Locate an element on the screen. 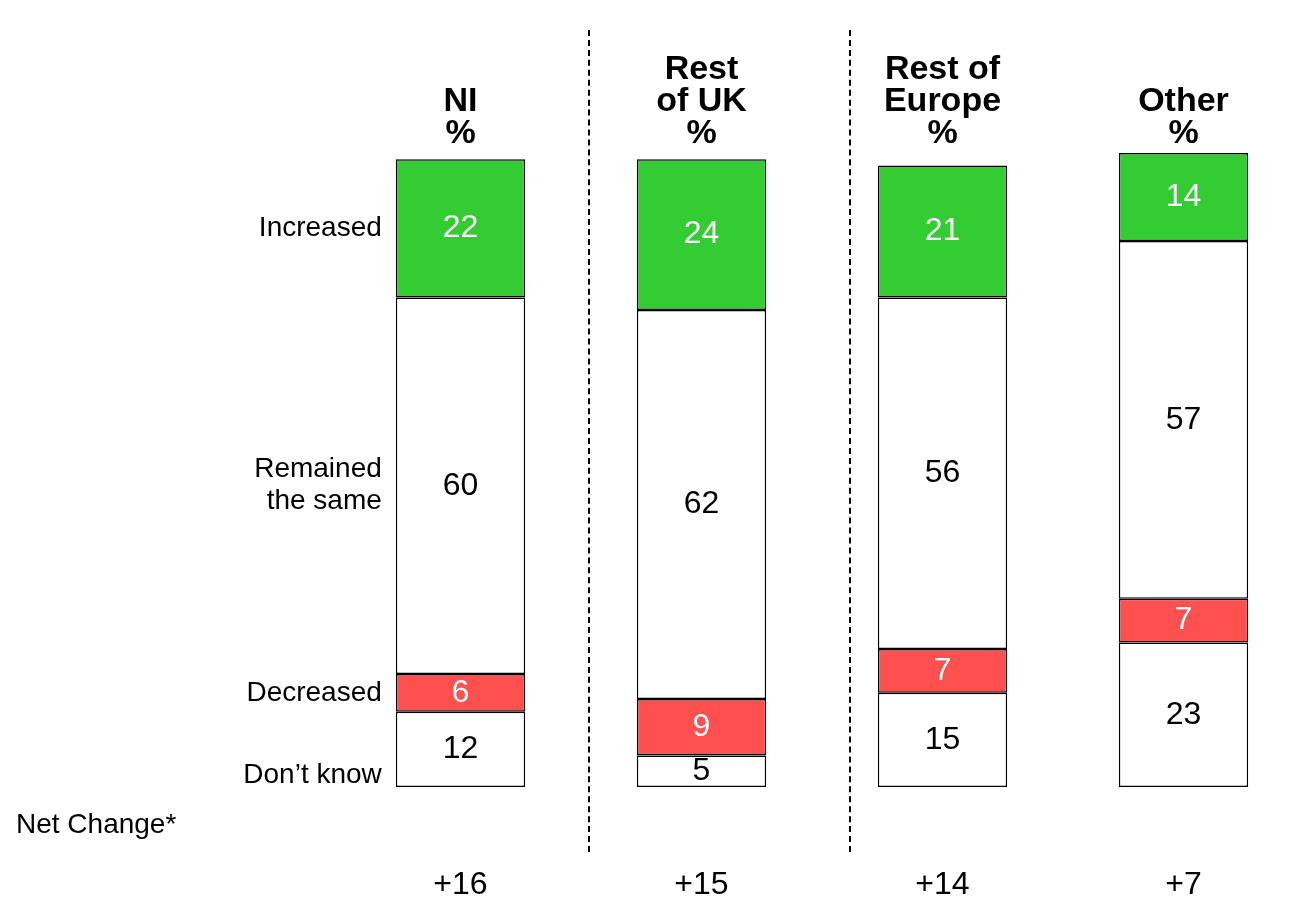  data-label: 62 is located at coordinates (701, 502).